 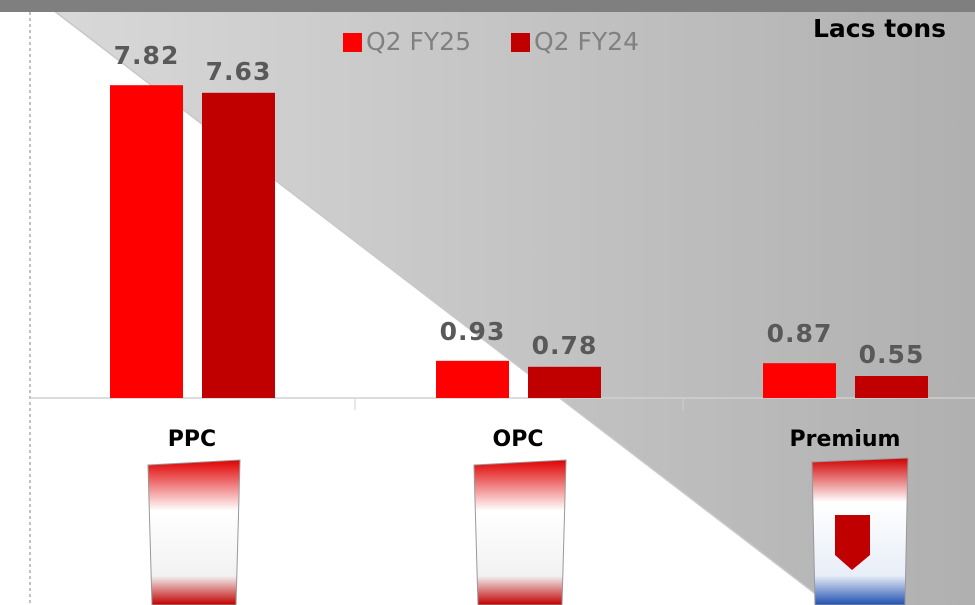 I want to click on legend-label: Q2 FY24, so click(x=586, y=41).